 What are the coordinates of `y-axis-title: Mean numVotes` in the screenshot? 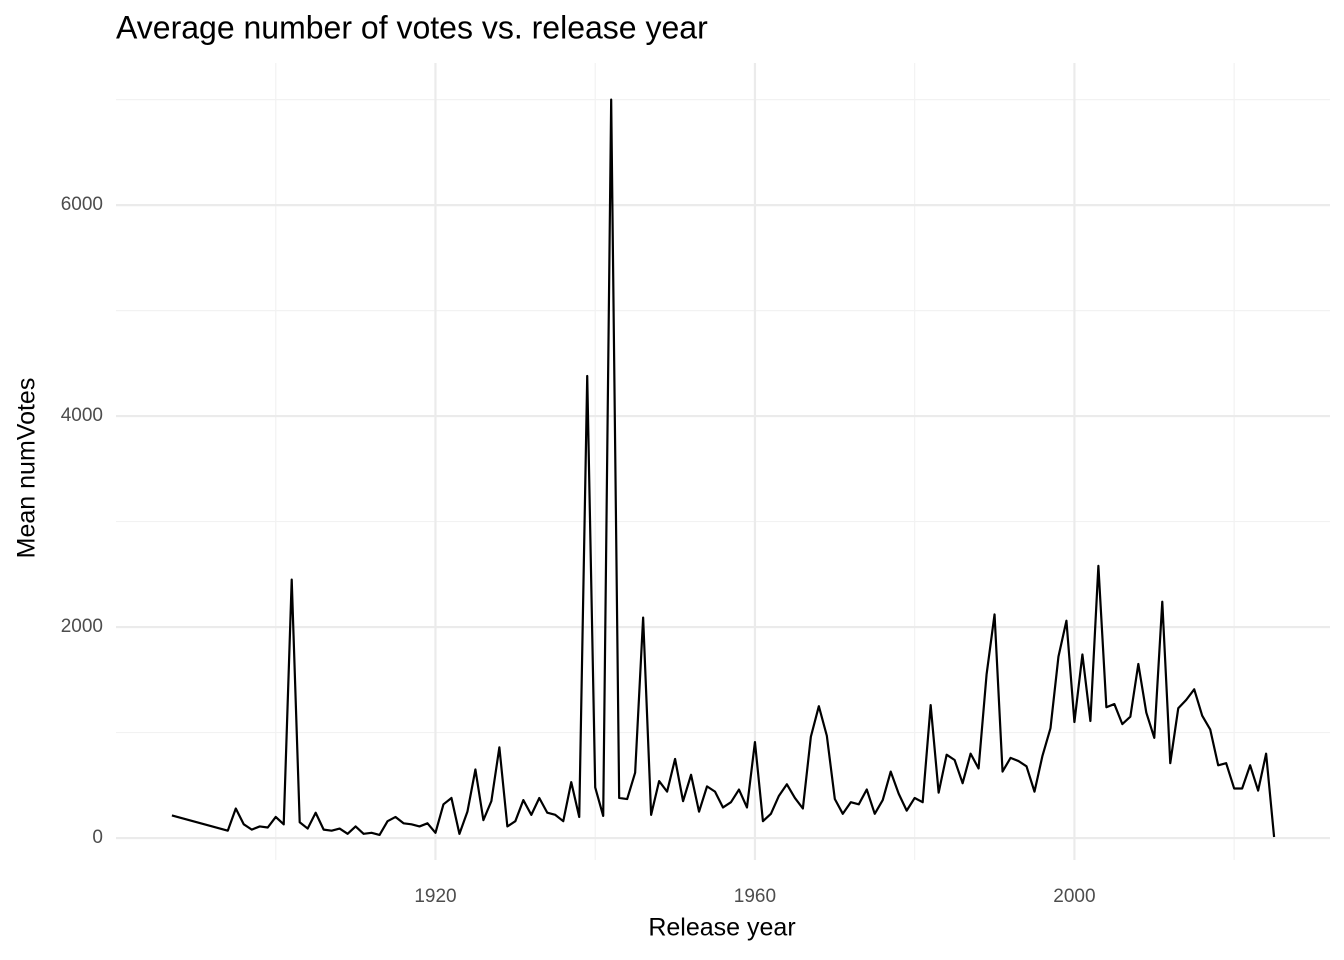 It's located at (27, 468).